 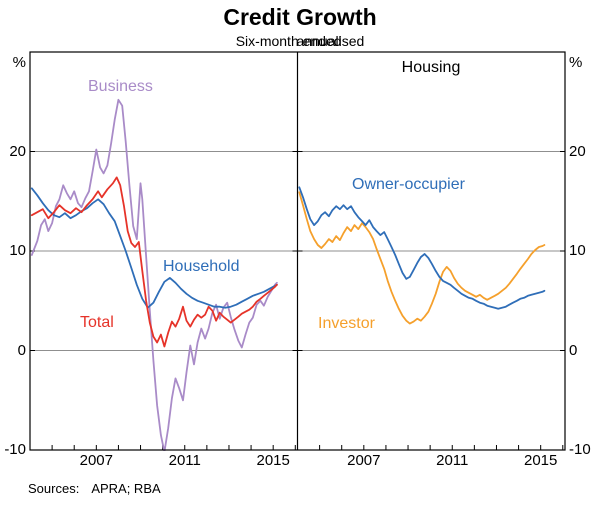 What do you see at coordinates (154, 248) in the screenshot?
I see `series-household-line` at bounding box center [154, 248].